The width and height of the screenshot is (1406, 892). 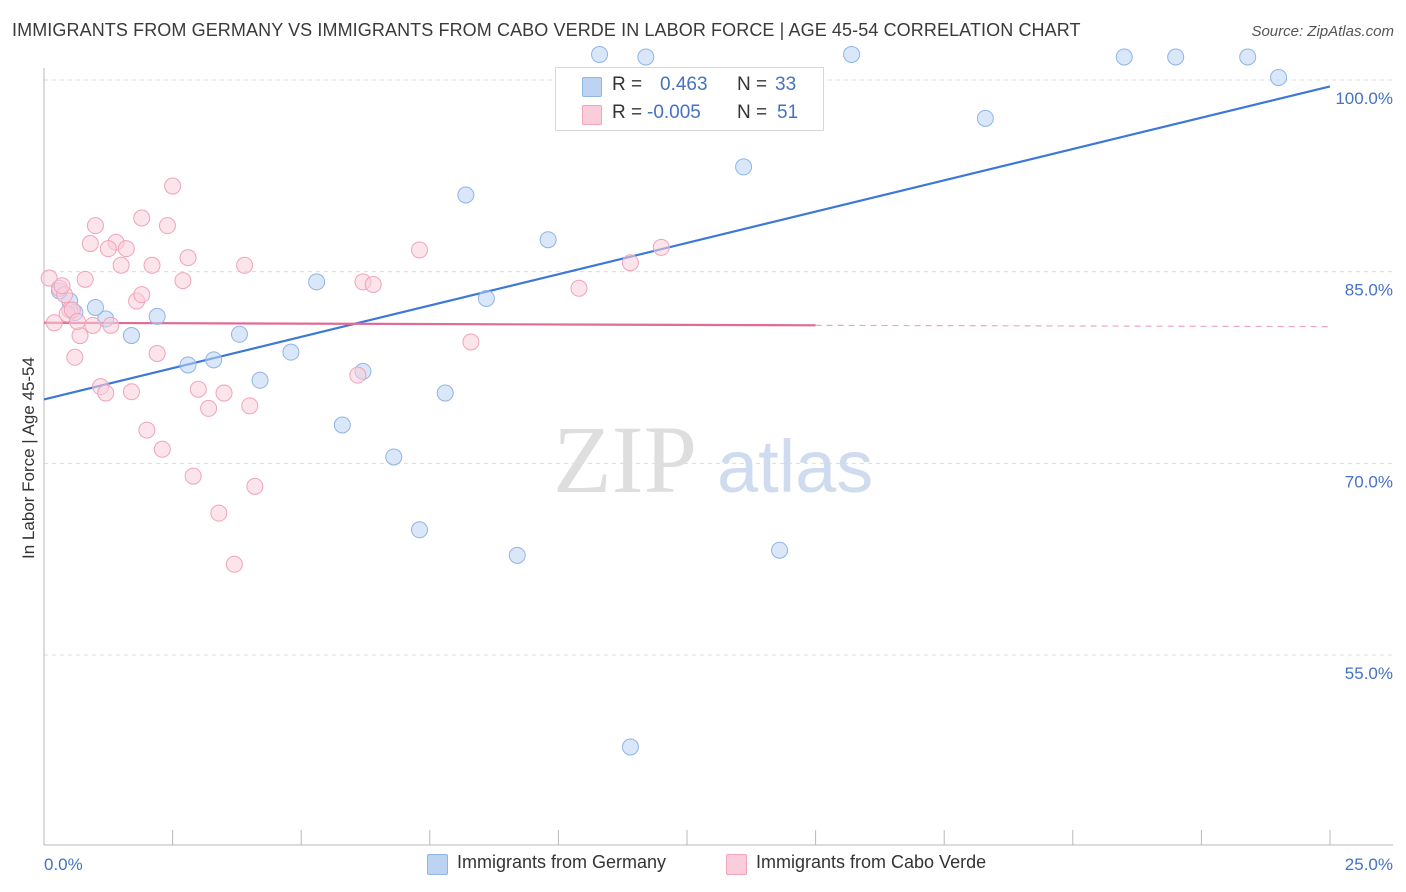 I want to click on y-tick-label: 55.0%, so click(x=1369, y=673).